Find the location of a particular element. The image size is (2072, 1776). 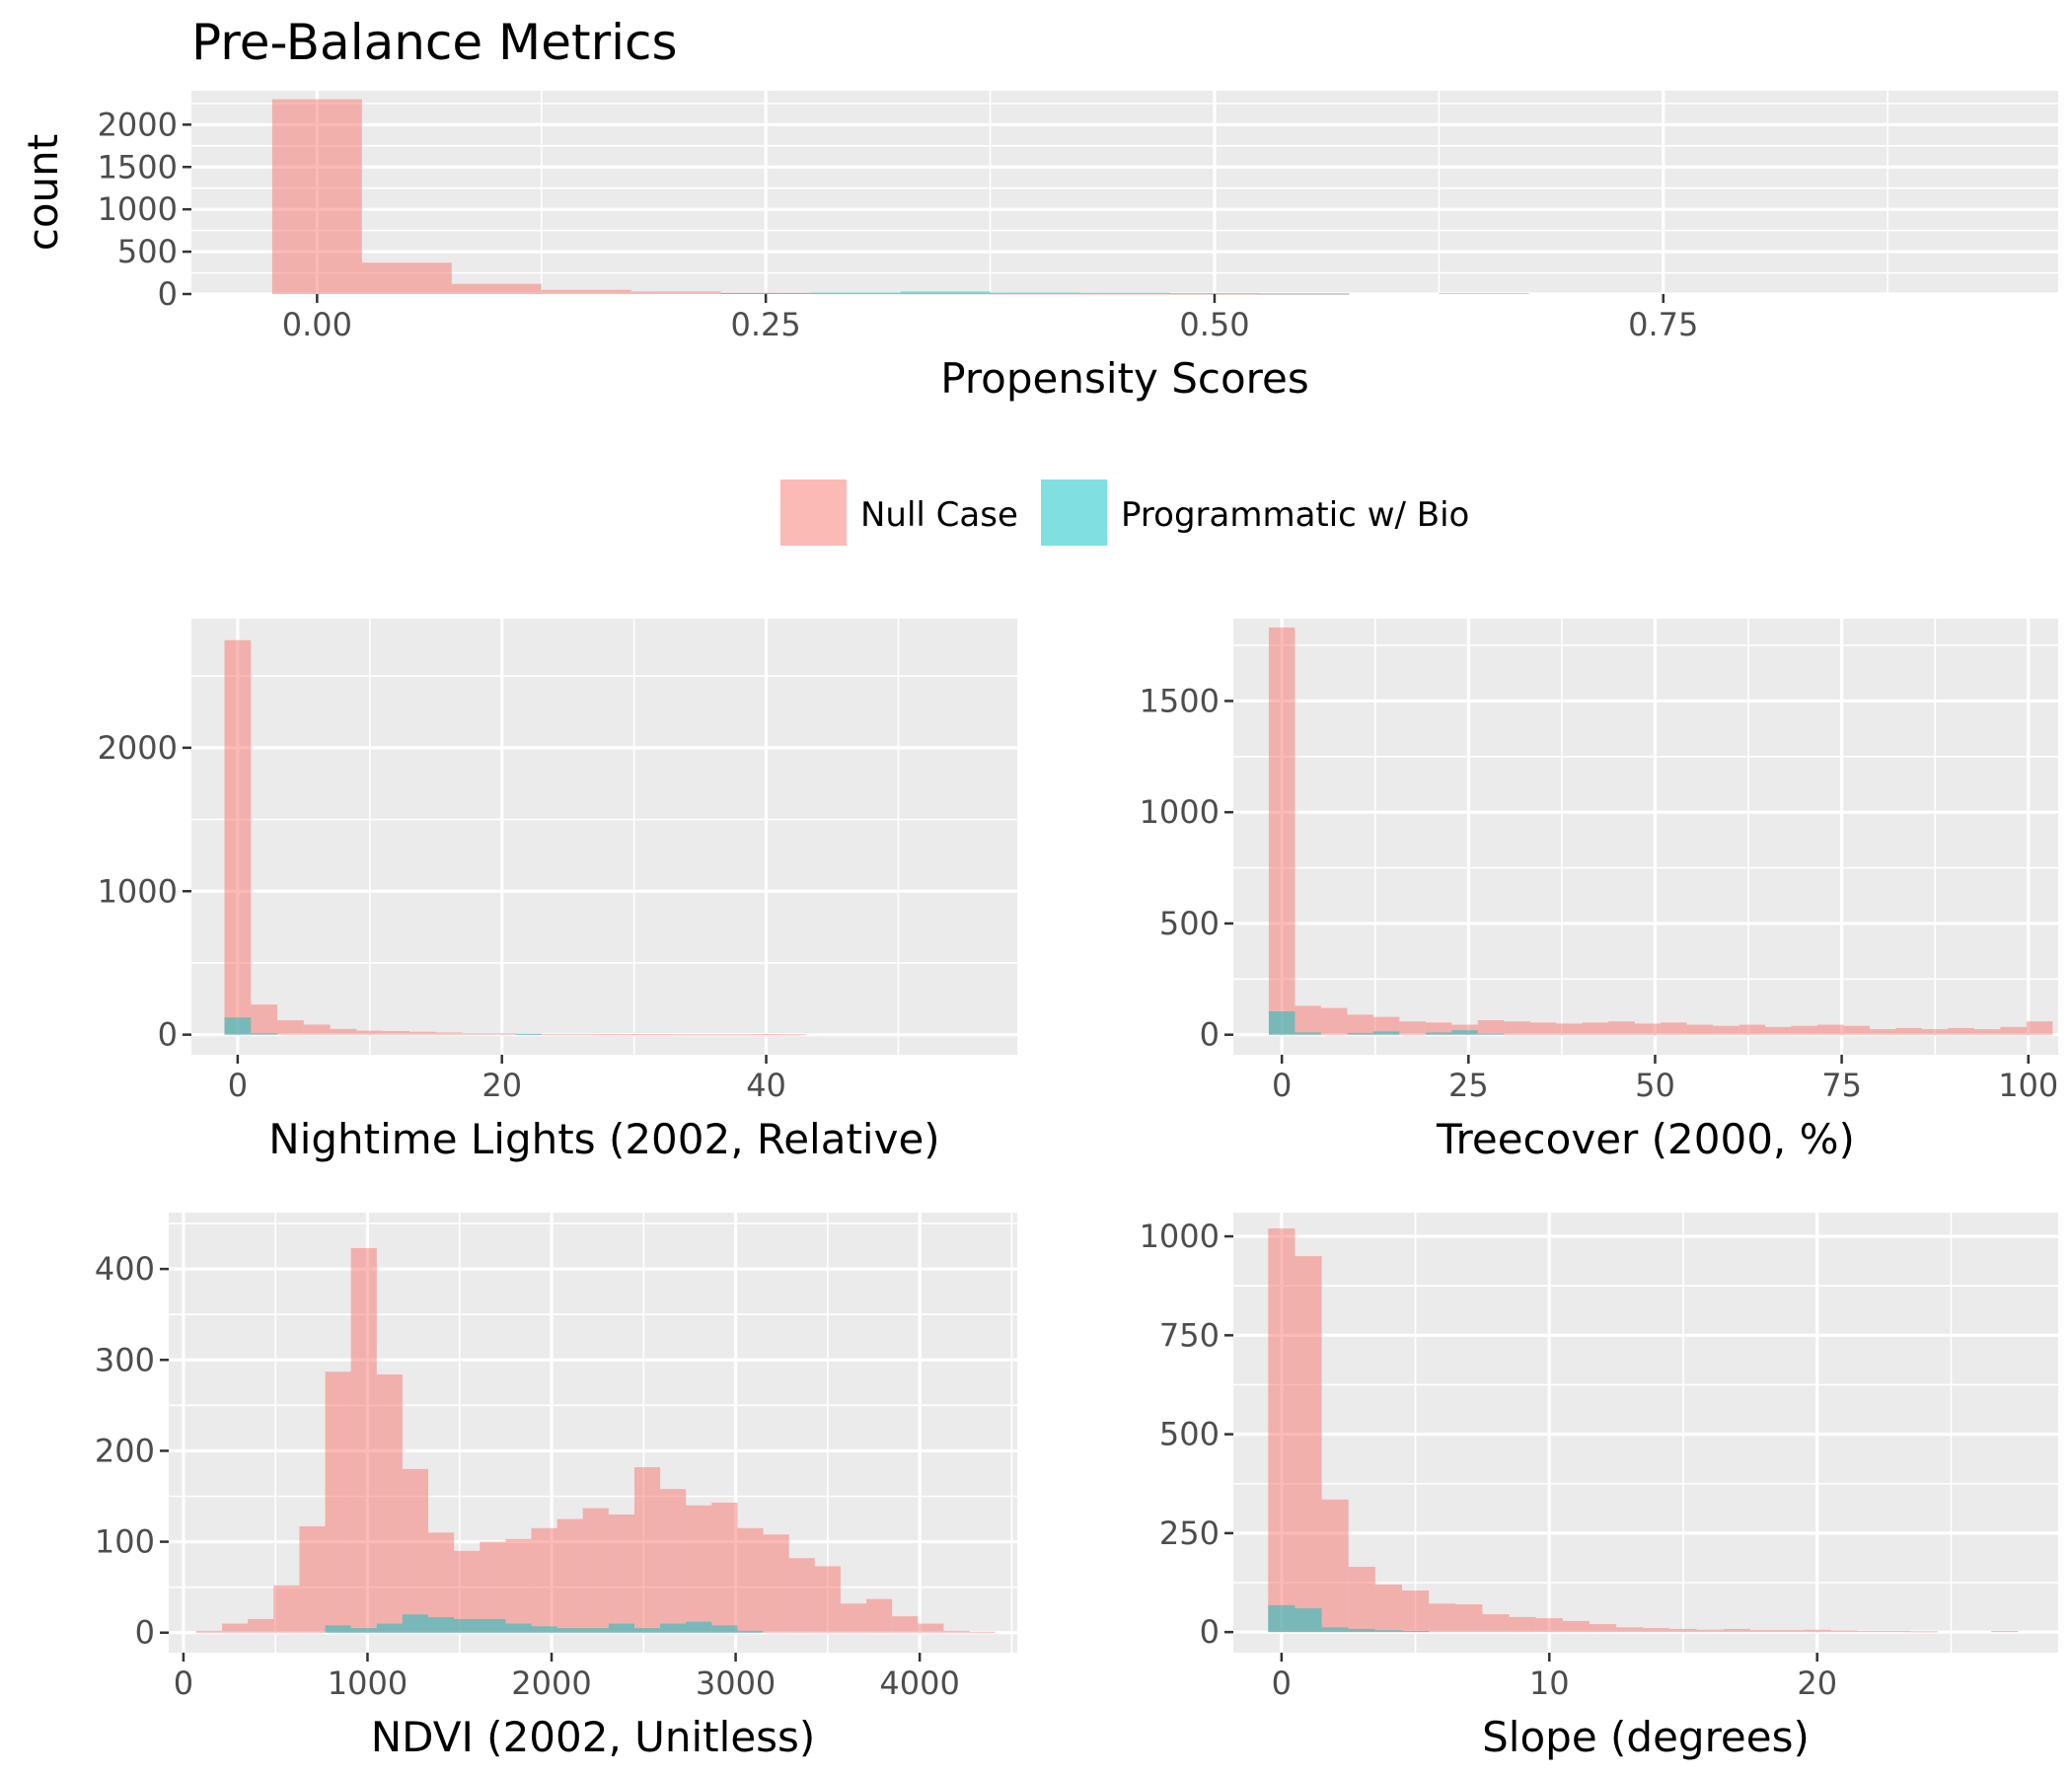

y-tick-label: 1500 is located at coordinates (138, 166).